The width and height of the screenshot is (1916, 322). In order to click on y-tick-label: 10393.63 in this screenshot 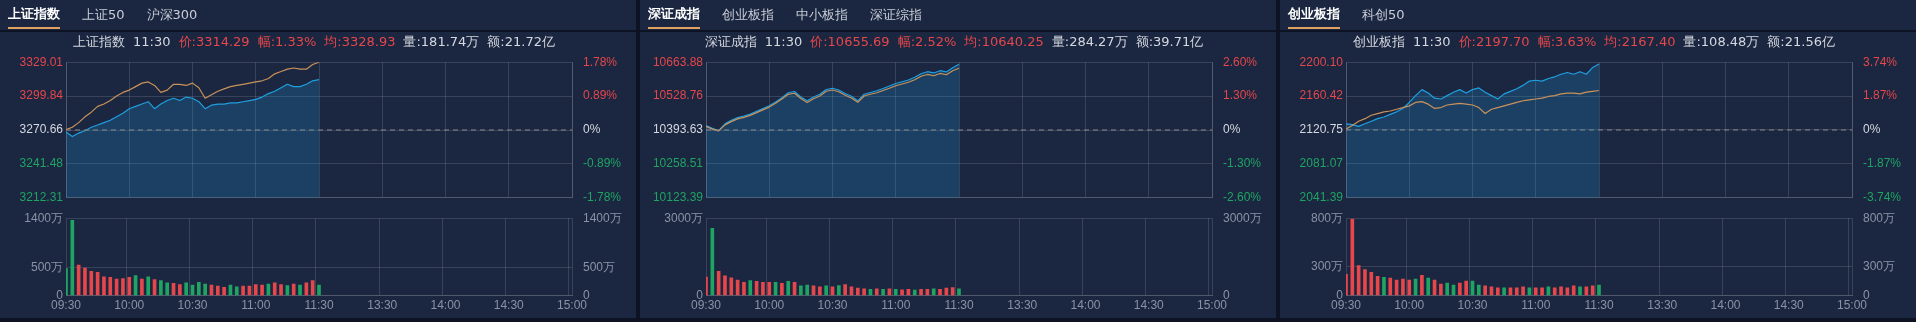, I will do `click(678, 129)`.